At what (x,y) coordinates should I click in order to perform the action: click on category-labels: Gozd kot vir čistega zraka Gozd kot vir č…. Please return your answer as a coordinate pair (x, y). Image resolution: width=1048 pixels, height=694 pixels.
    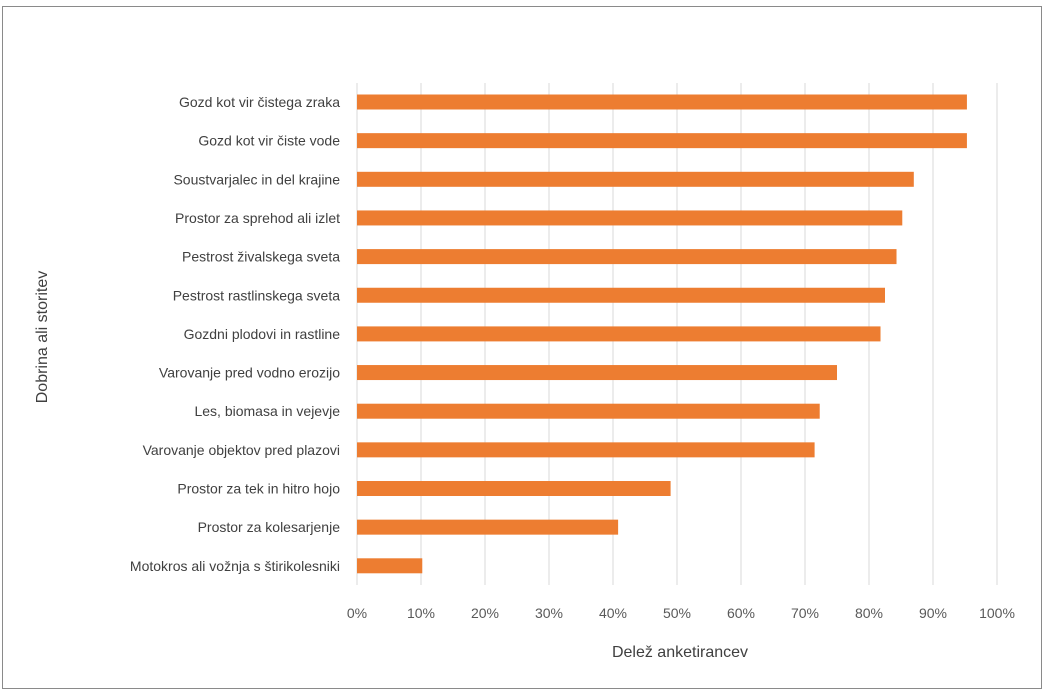
    Looking at the image, I should click on (235, 334).